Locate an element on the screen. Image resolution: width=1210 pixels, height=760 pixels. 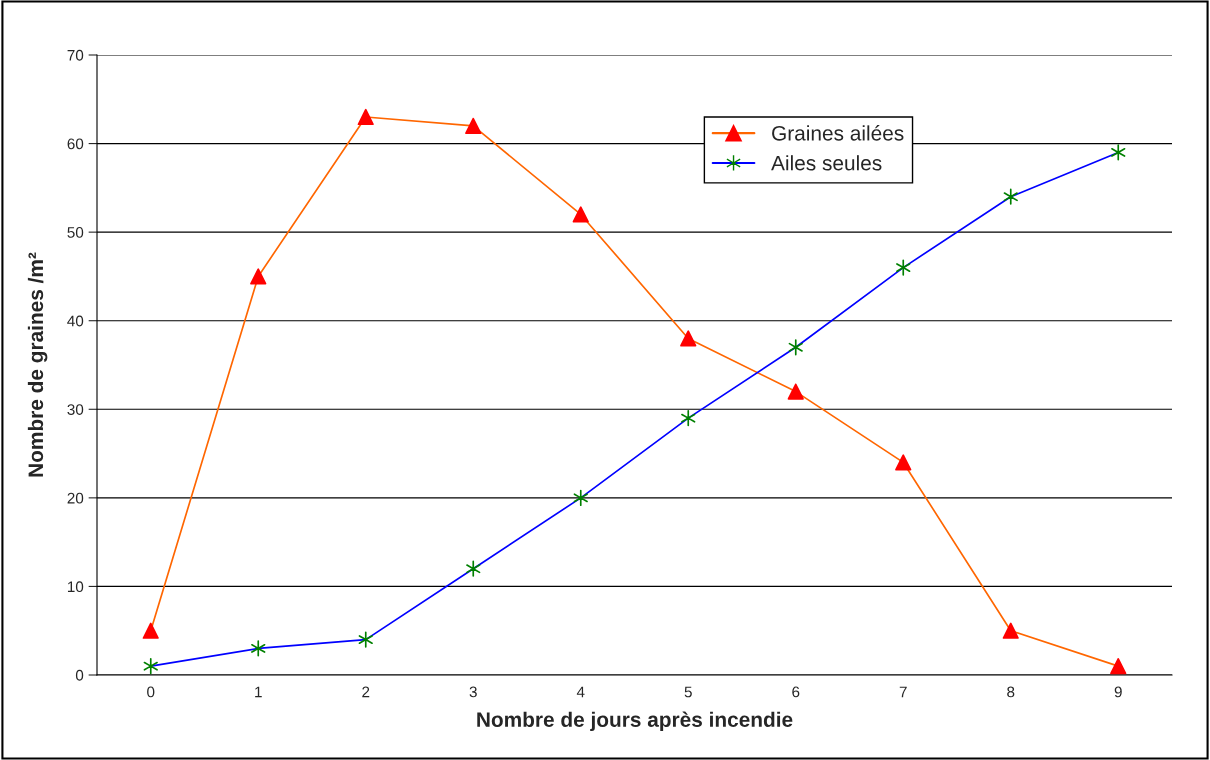
x-tick-label: 1 is located at coordinates (258, 692).